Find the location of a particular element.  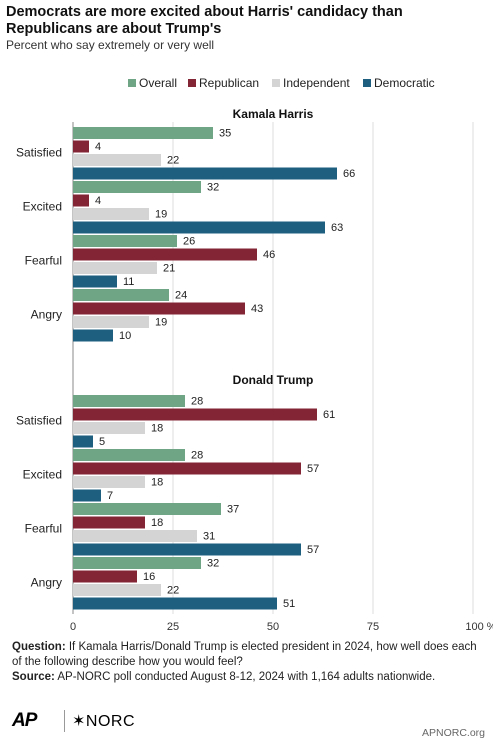

data-label: 63 is located at coordinates (337, 228).